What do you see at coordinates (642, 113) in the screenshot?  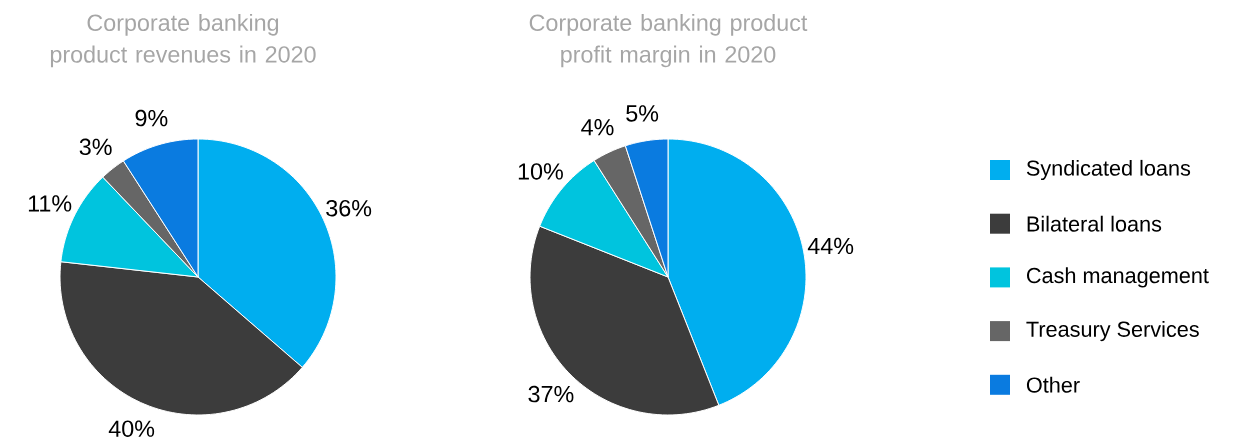 I see `data-label: 5%` at bounding box center [642, 113].